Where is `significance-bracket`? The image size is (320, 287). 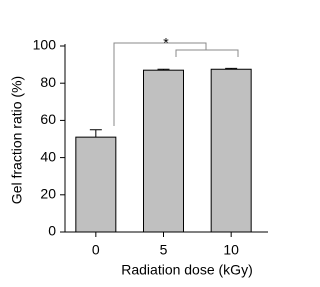
significance-bracket is located at coordinates (176, 84).